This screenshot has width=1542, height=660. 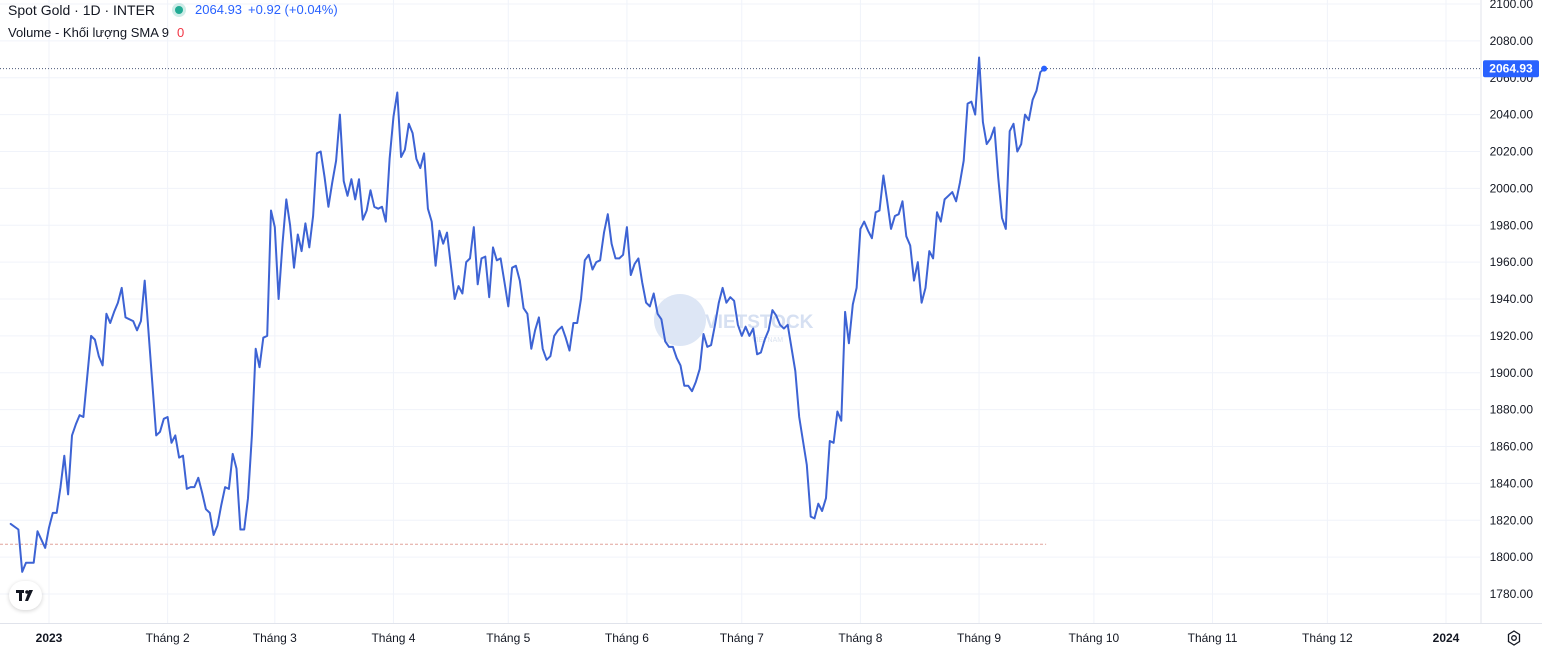 What do you see at coordinates (1512, 5) in the screenshot?
I see `y-tick-label: 2100.00` at bounding box center [1512, 5].